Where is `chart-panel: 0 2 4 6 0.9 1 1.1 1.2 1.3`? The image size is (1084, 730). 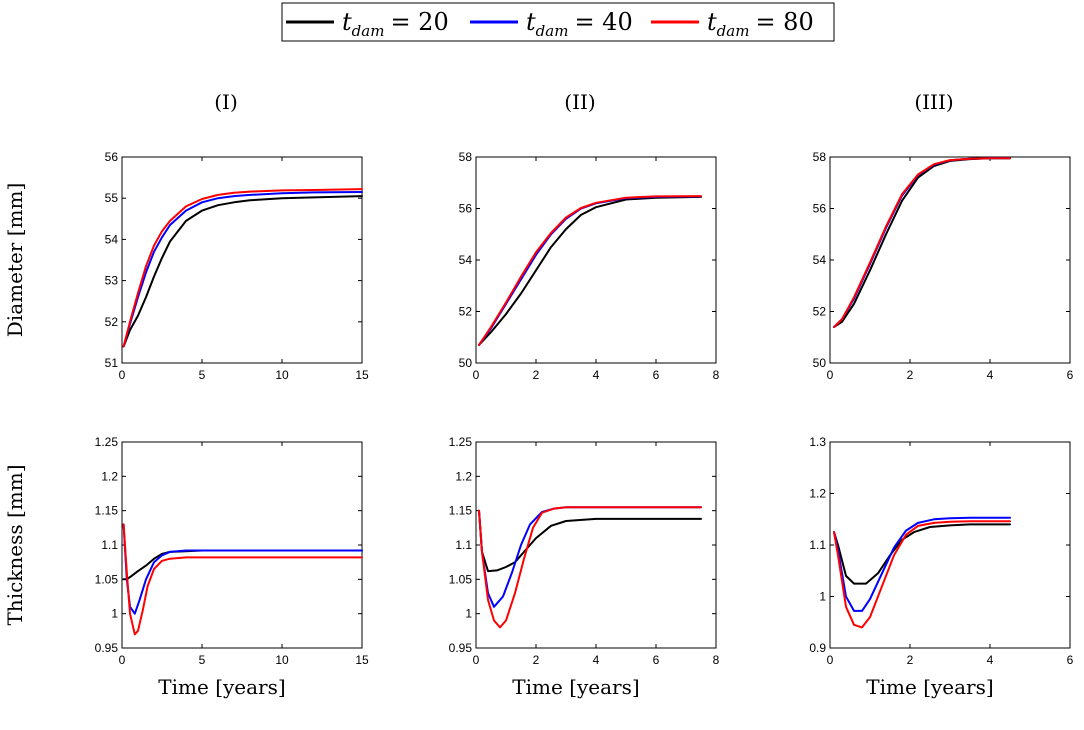
chart-panel: 0 2 4 6 0.9 1 1.1 1.2 1.3 is located at coordinates (941, 551).